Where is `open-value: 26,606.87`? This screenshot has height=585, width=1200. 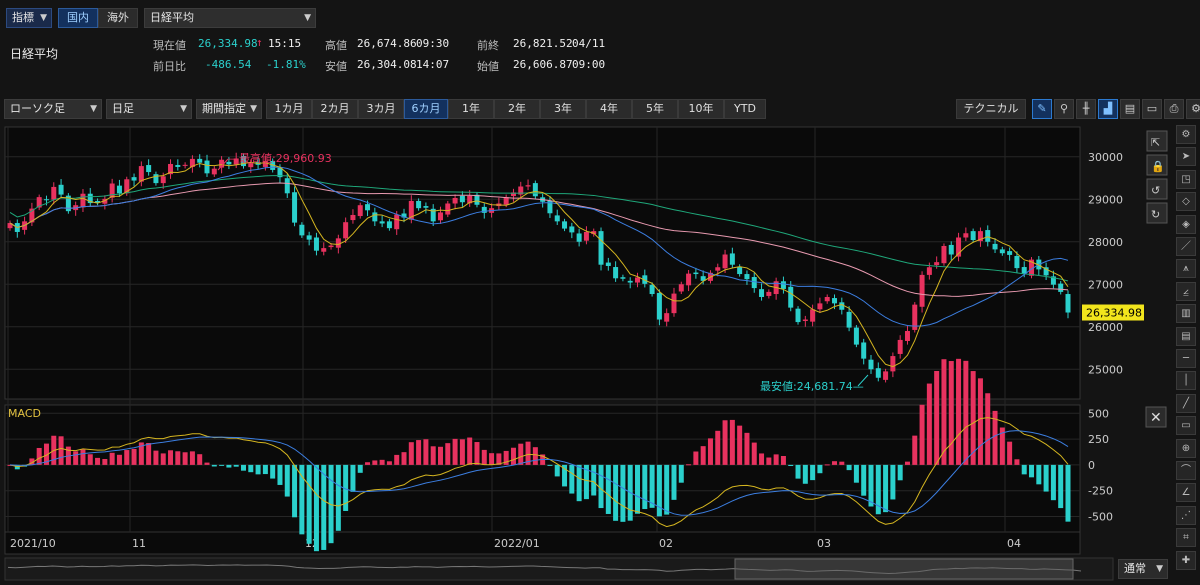
open-value: 26,606.87 is located at coordinates (543, 64).